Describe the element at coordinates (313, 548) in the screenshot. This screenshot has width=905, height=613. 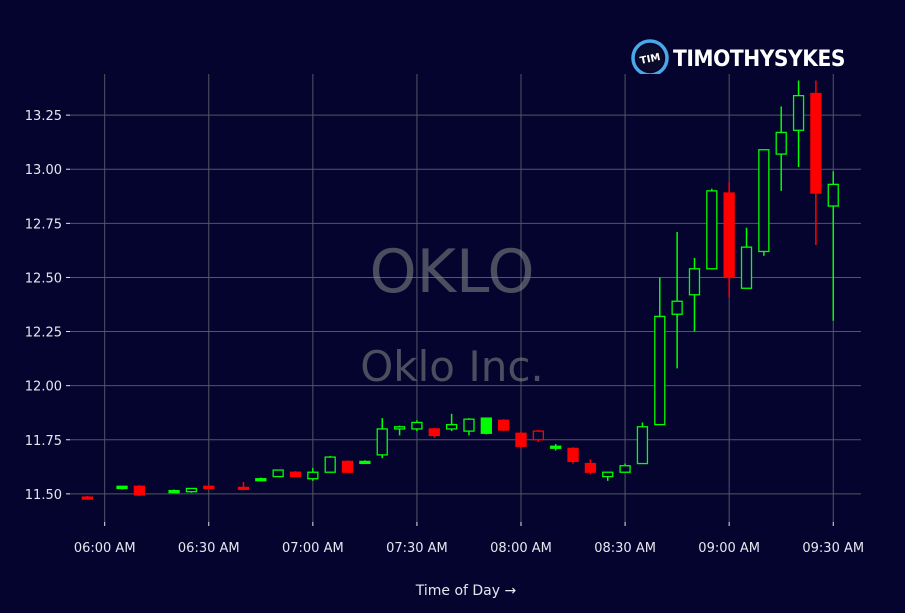
I see `x-tick-label: 07:00 AM` at that location.